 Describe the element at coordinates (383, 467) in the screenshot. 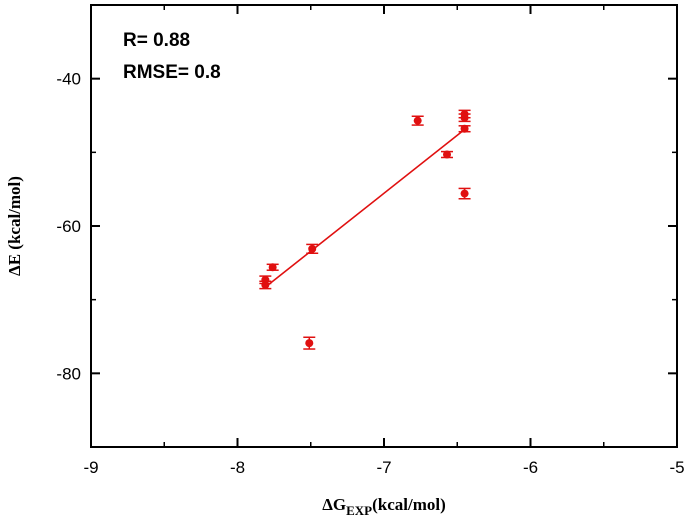

I see `x-tick-label: -7` at that location.